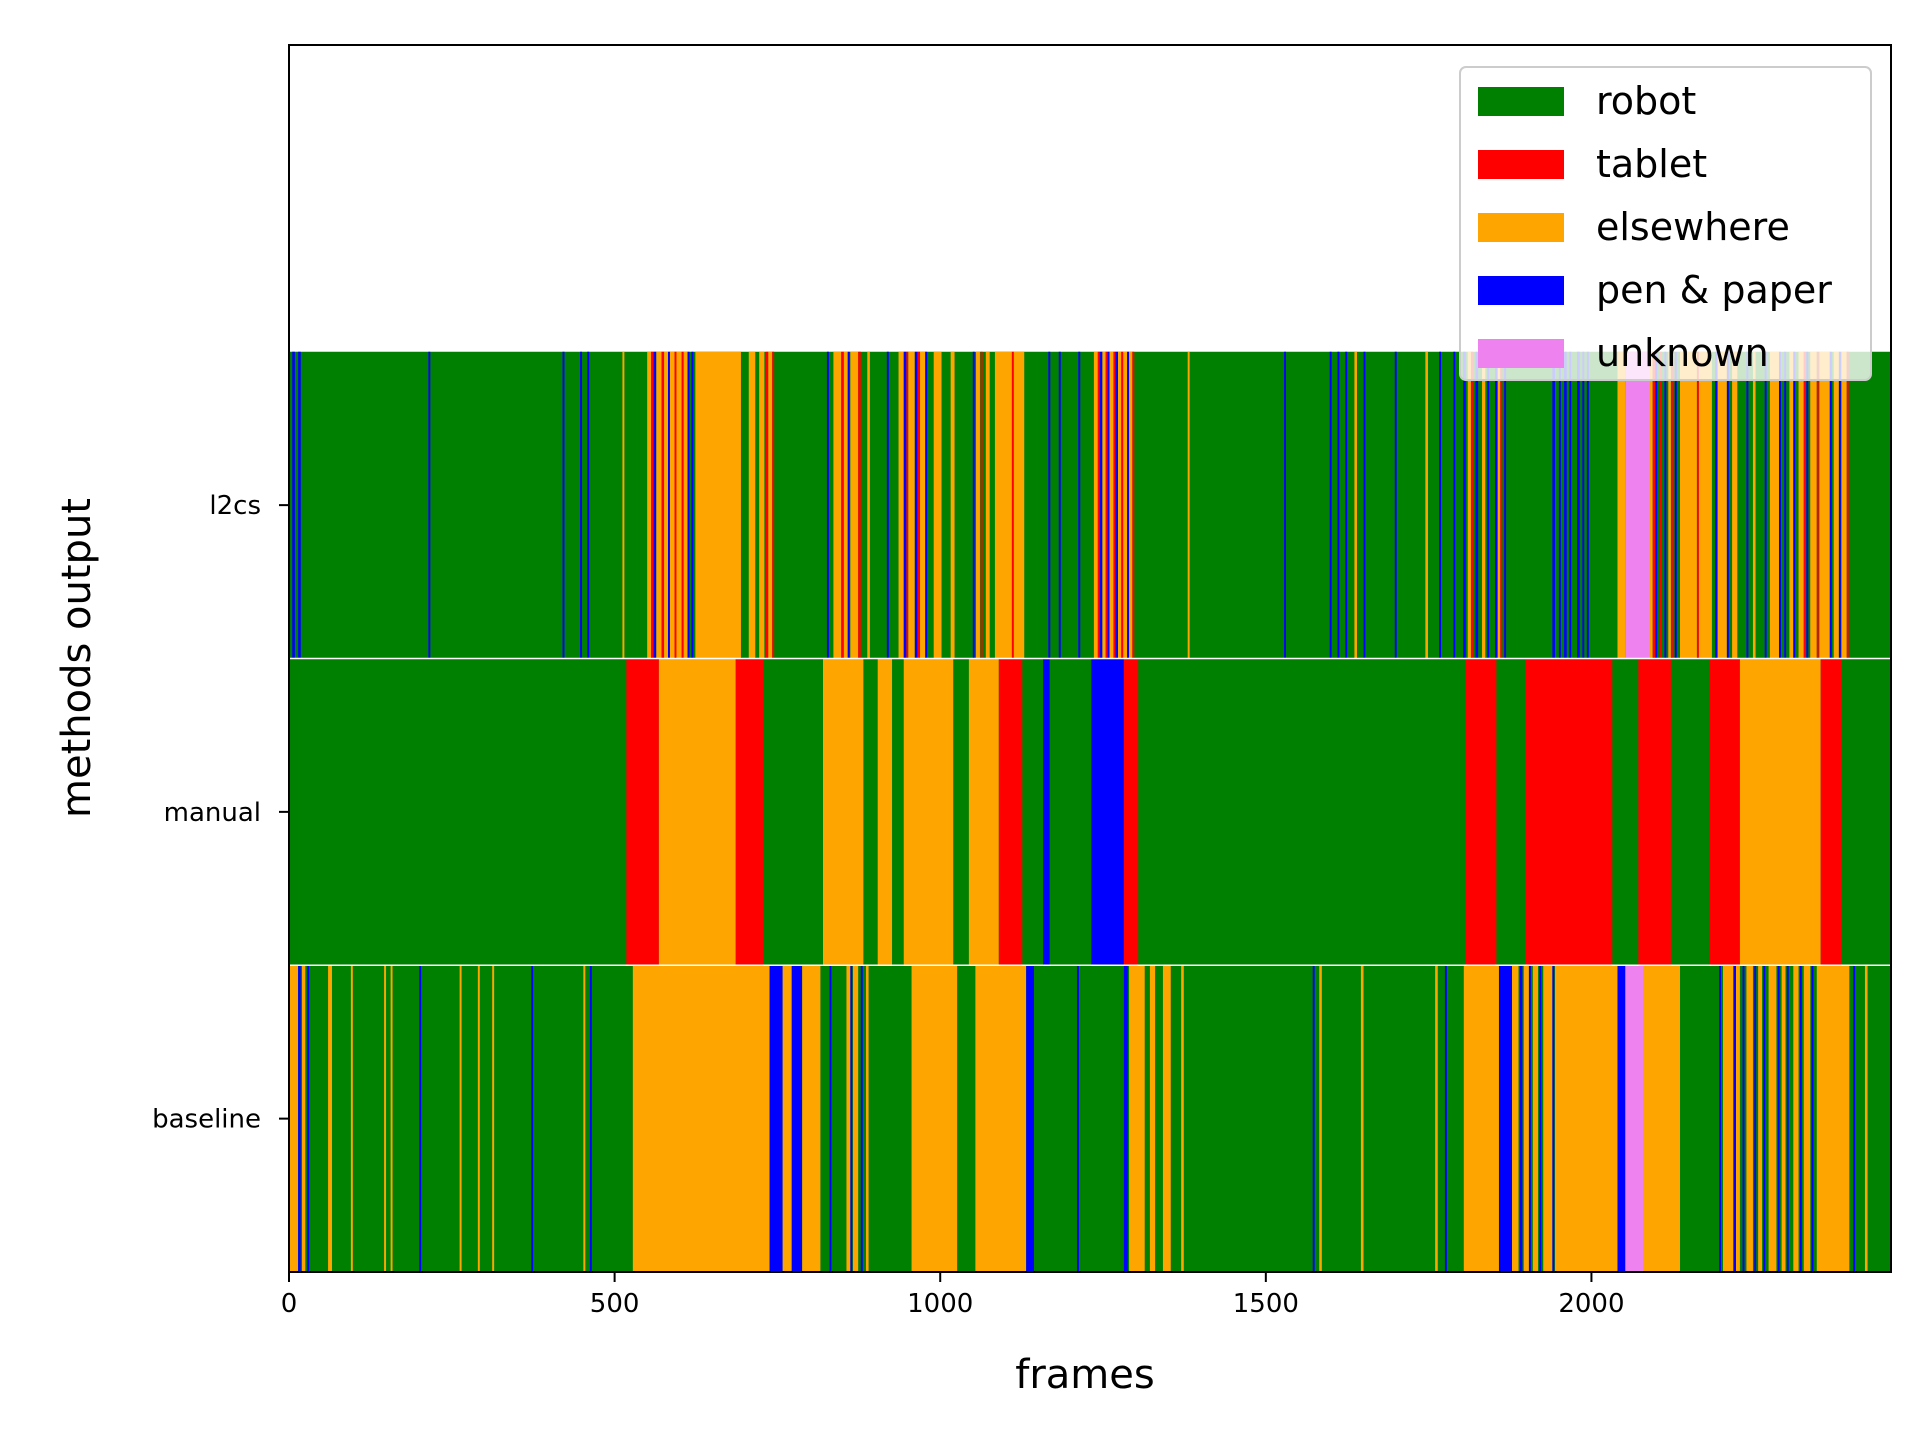 The width and height of the screenshot is (1920, 1440). I want to click on legend-swatch-unknown, so click(1521, 353).